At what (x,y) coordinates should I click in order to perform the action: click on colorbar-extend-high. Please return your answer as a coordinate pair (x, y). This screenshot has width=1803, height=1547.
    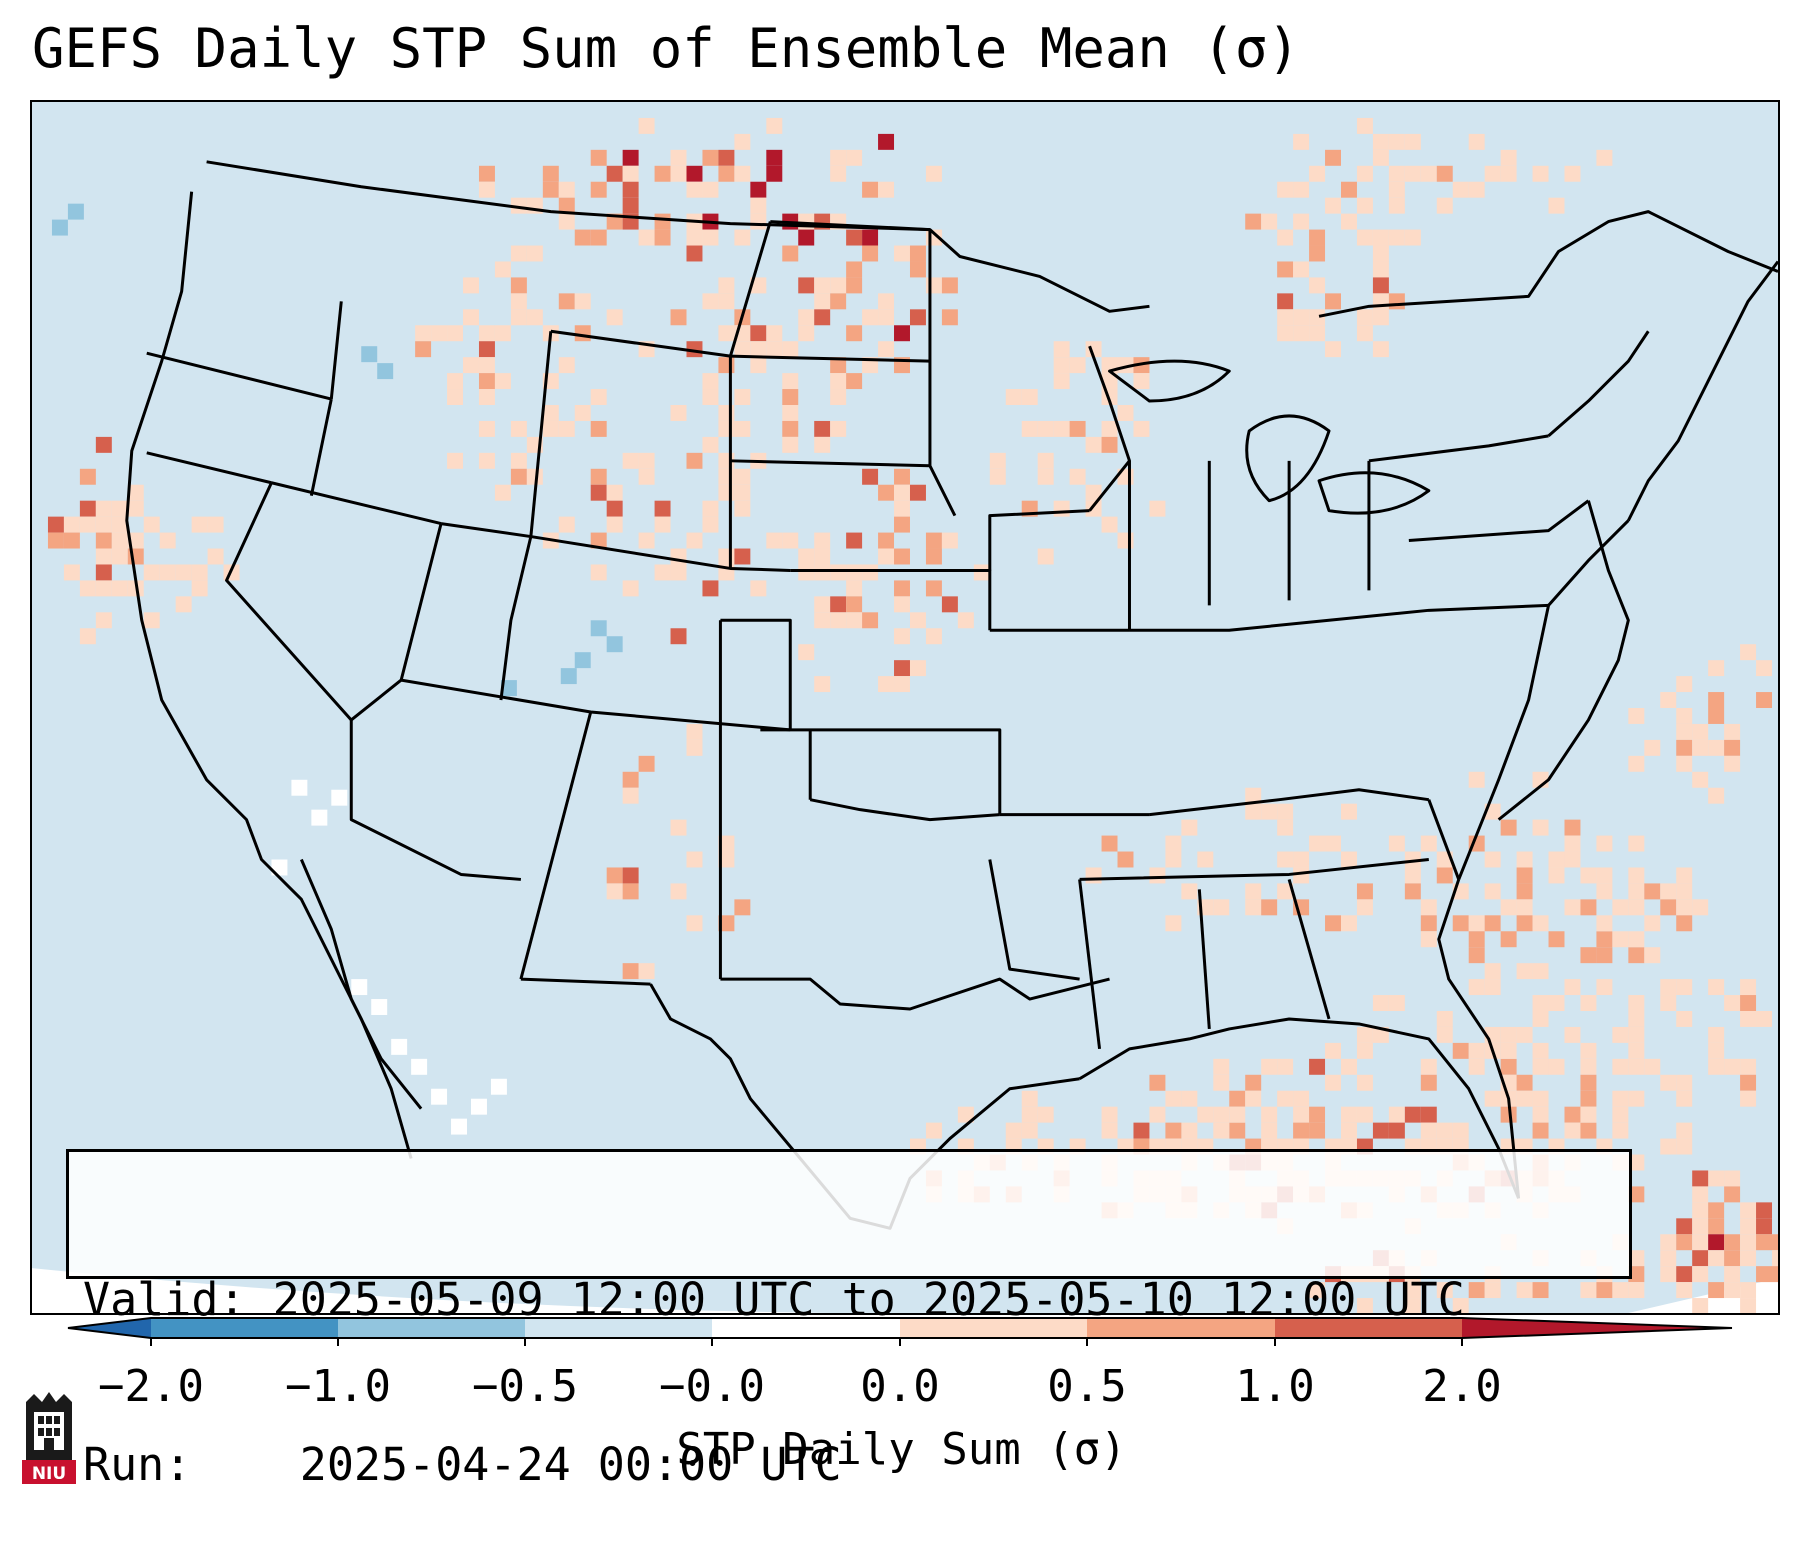
    Looking at the image, I should click on (1597, 1328).